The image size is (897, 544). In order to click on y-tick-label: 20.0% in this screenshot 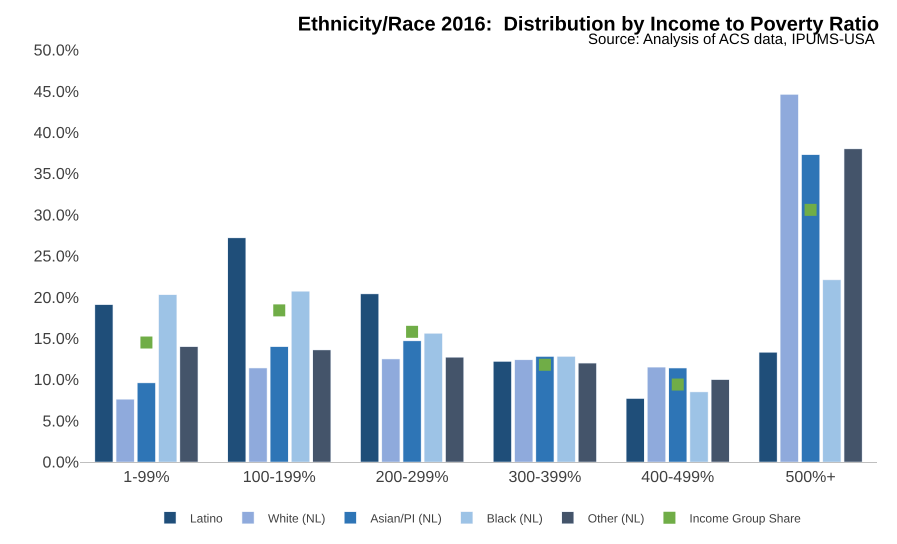, I will do `click(56, 298)`.